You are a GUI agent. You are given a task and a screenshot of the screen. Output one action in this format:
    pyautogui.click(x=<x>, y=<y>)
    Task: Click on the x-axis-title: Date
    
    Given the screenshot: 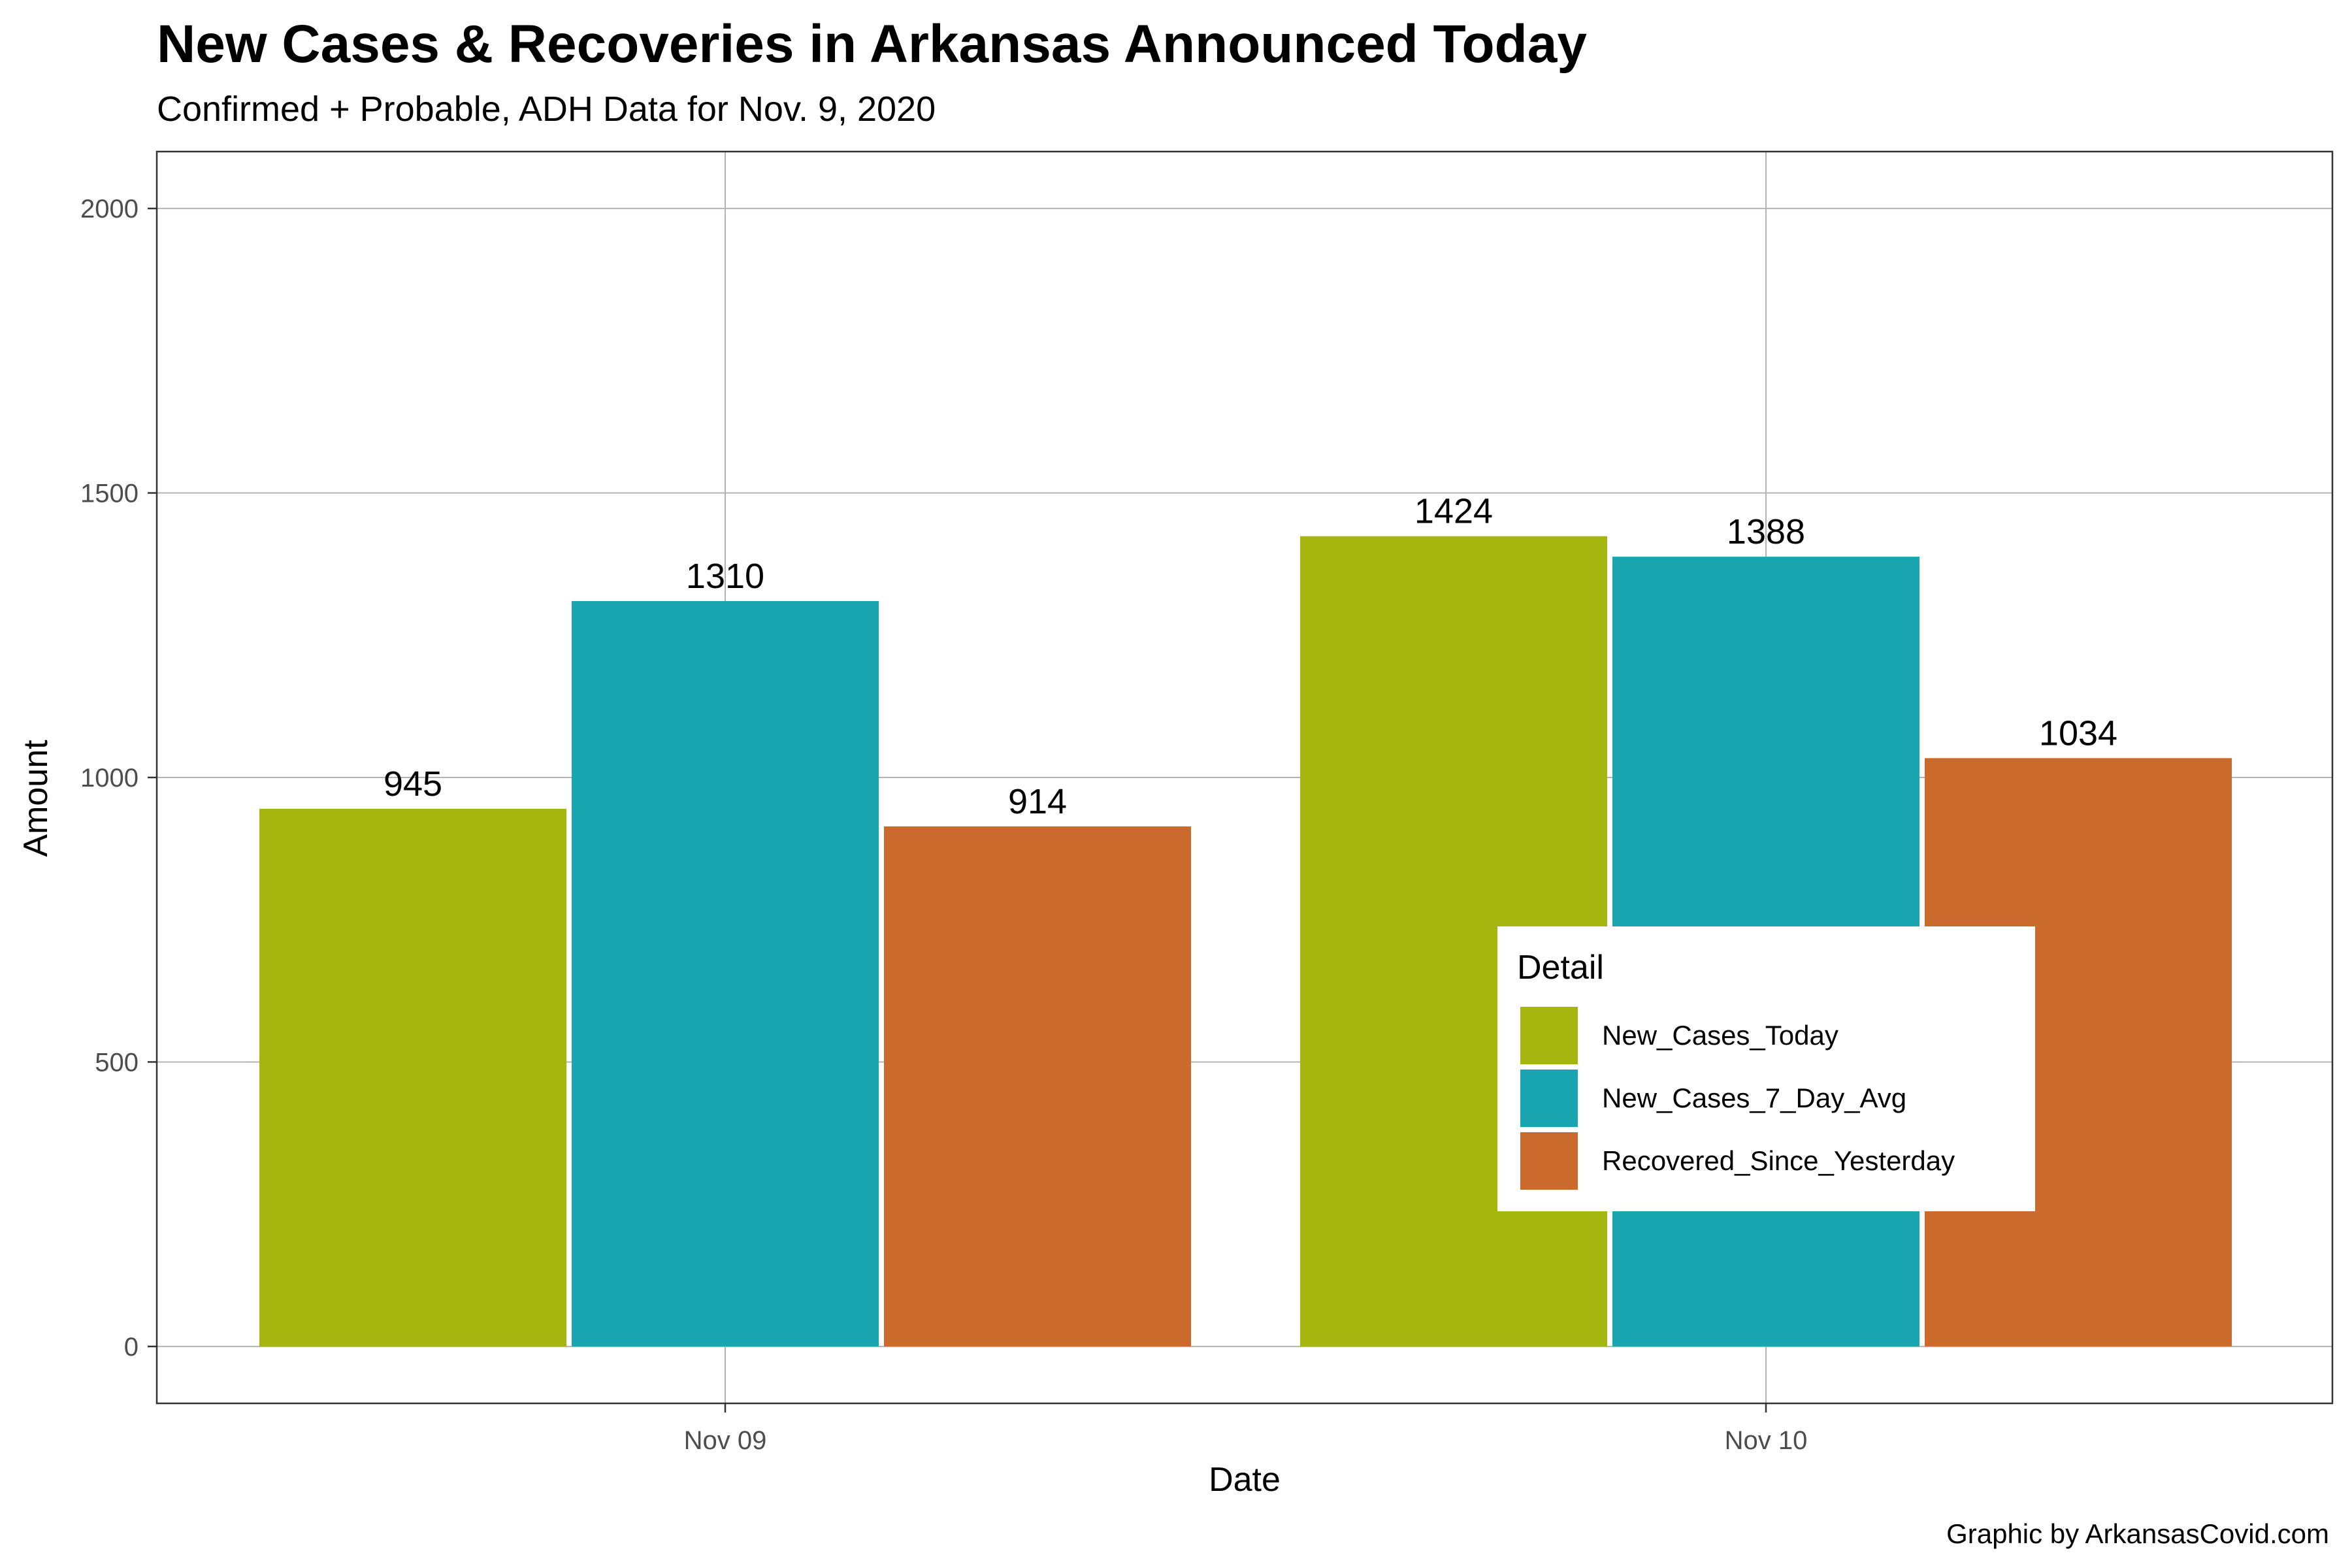 What is the action you would take?
    pyautogui.click(x=1245, y=1480)
    